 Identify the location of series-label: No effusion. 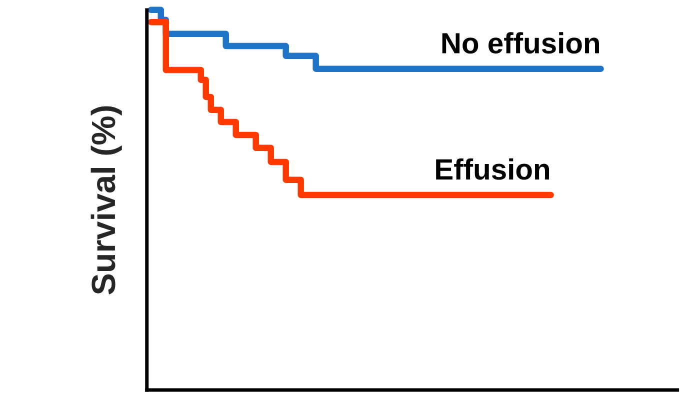
(520, 43).